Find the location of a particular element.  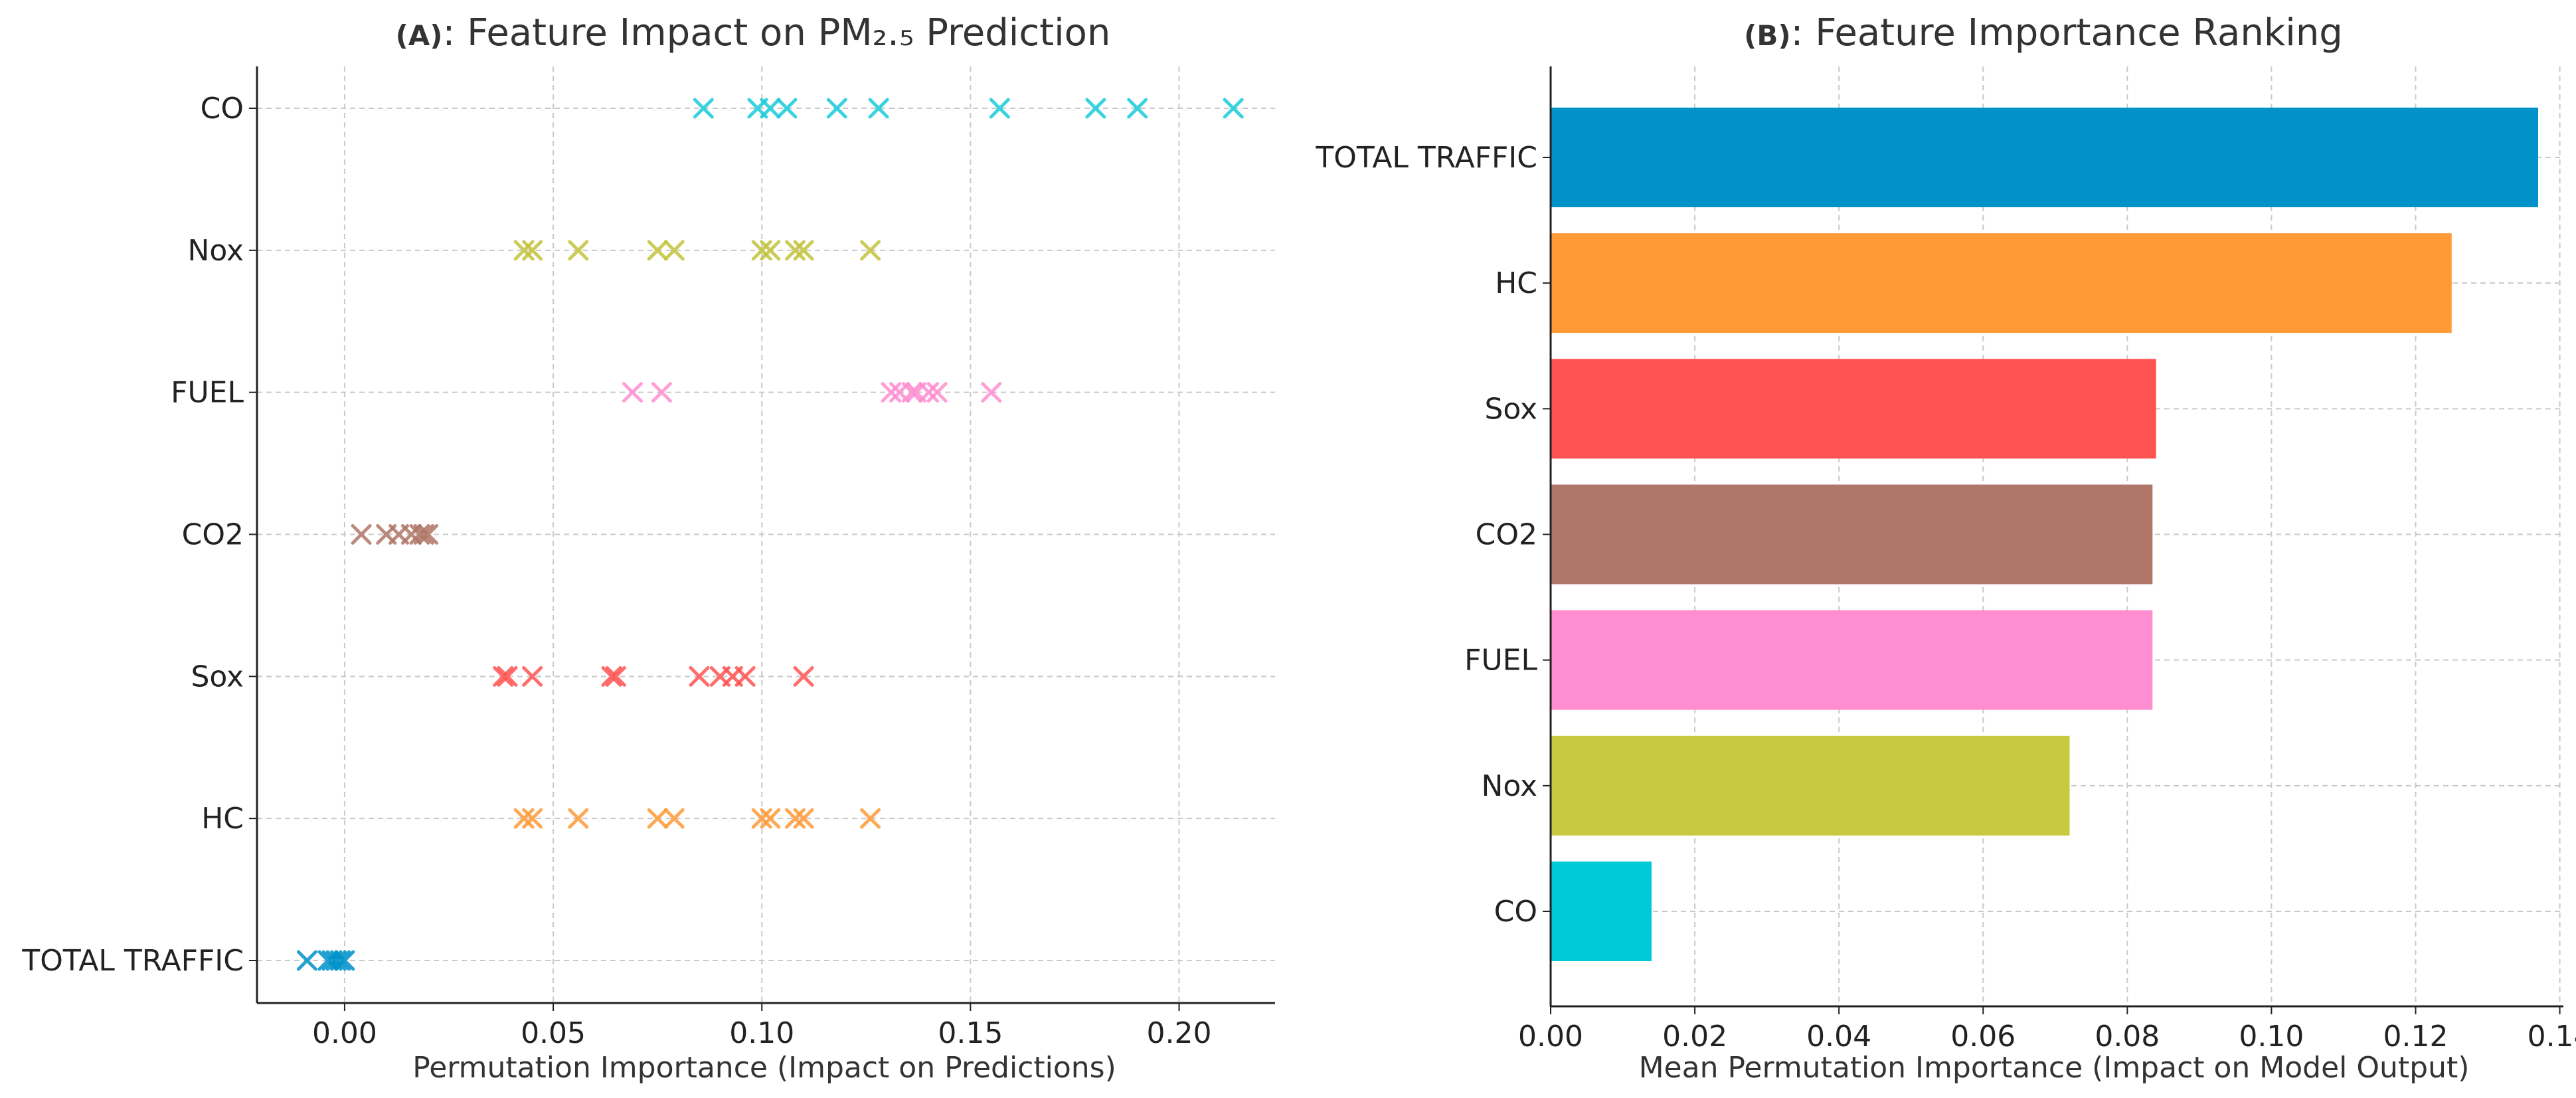

panel-b-title: (B): Feature Importance Ranking is located at coordinates (2043, 32).